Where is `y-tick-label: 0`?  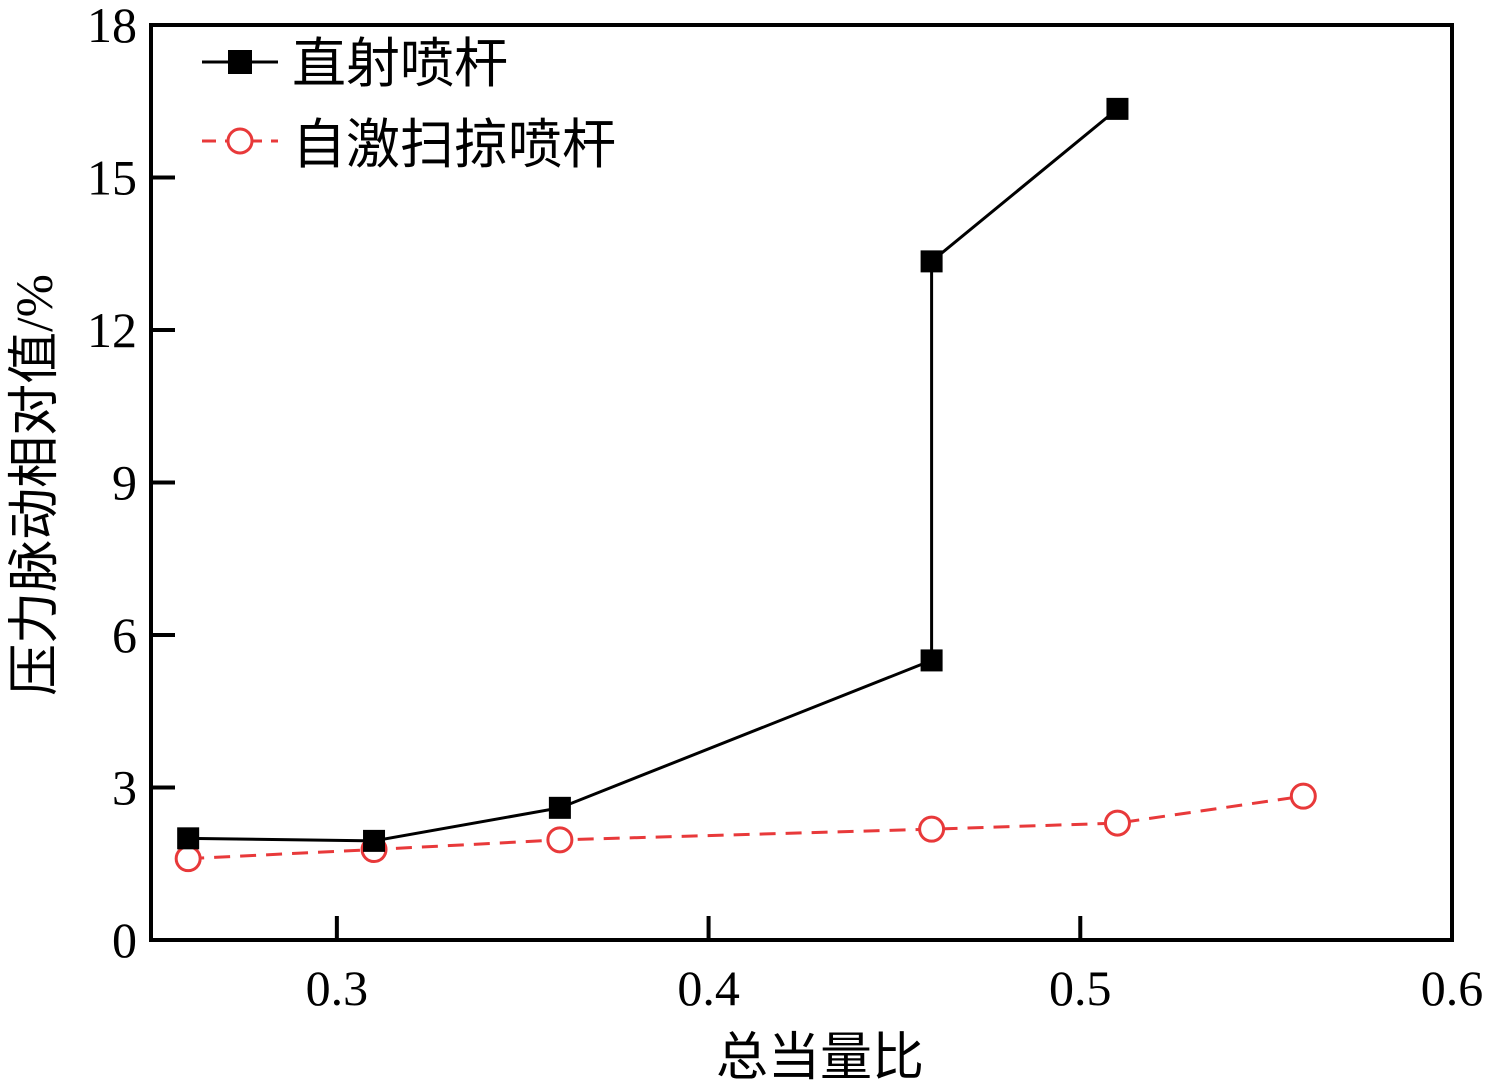
y-tick-label: 0 is located at coordinates (124, 940).